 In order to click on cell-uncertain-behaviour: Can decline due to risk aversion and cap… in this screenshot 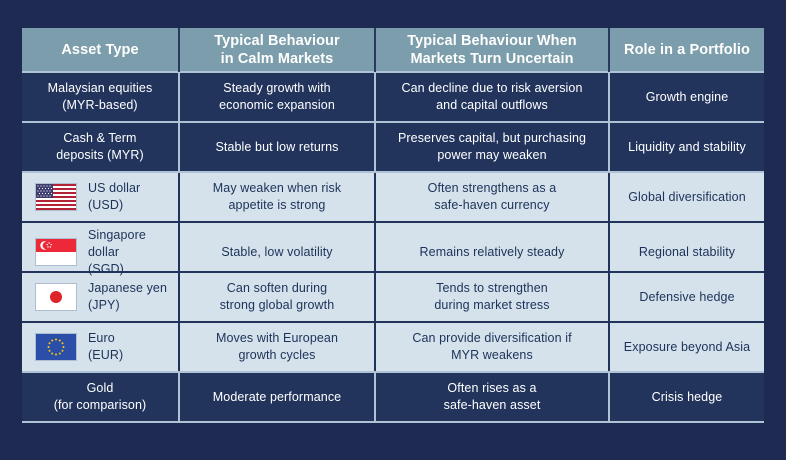, I will do `click(493, 97)`.